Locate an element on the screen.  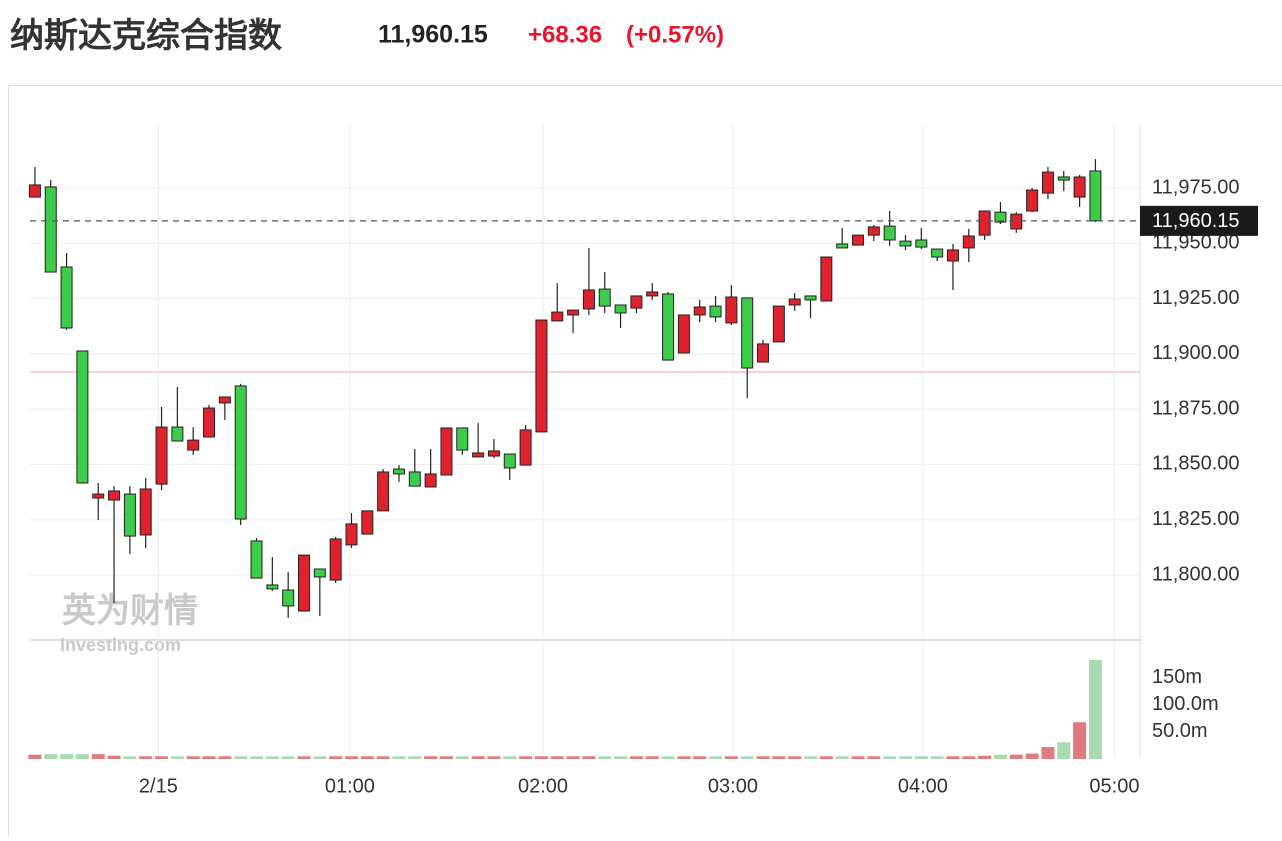
x-tick-label: 04:00 is located at coordinates (923, 786).